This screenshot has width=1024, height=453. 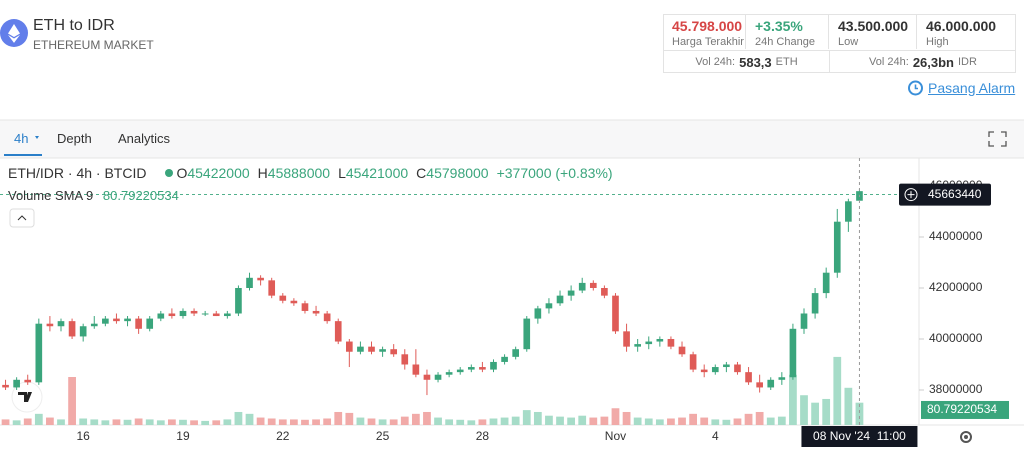 I want to click on volume-cell: Vol 24h: 583,3 ETH, so click(x=747, y=62).